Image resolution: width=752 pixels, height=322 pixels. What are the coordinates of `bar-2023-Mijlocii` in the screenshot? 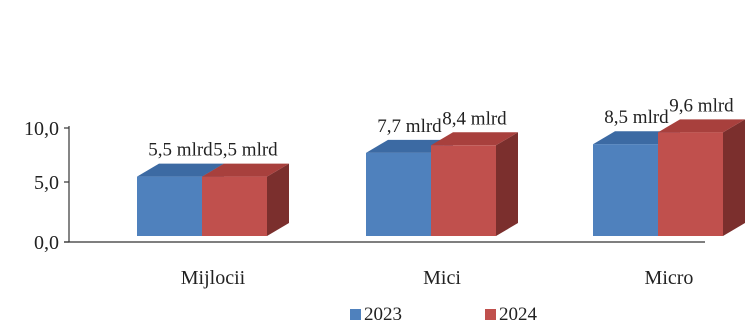 It's located at (169, 206).